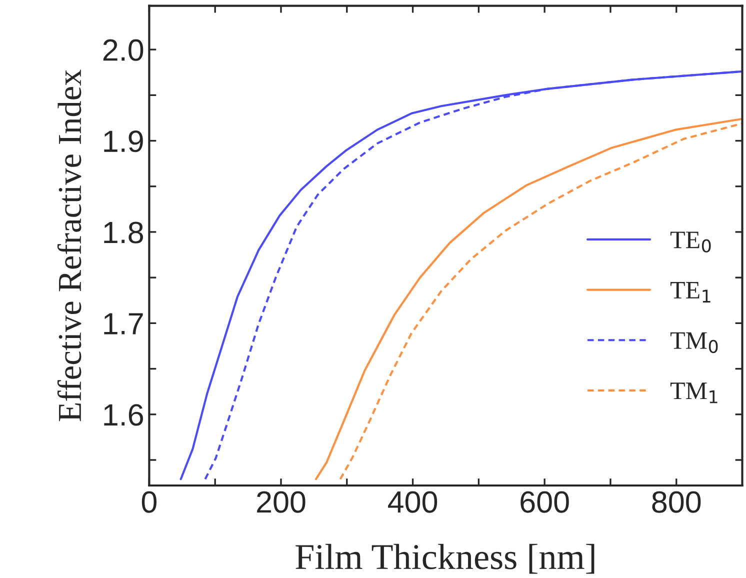  Describe the element at coordinates (124, 233) in the screenshot. I see `y-tick-label: 1.8` at that location.